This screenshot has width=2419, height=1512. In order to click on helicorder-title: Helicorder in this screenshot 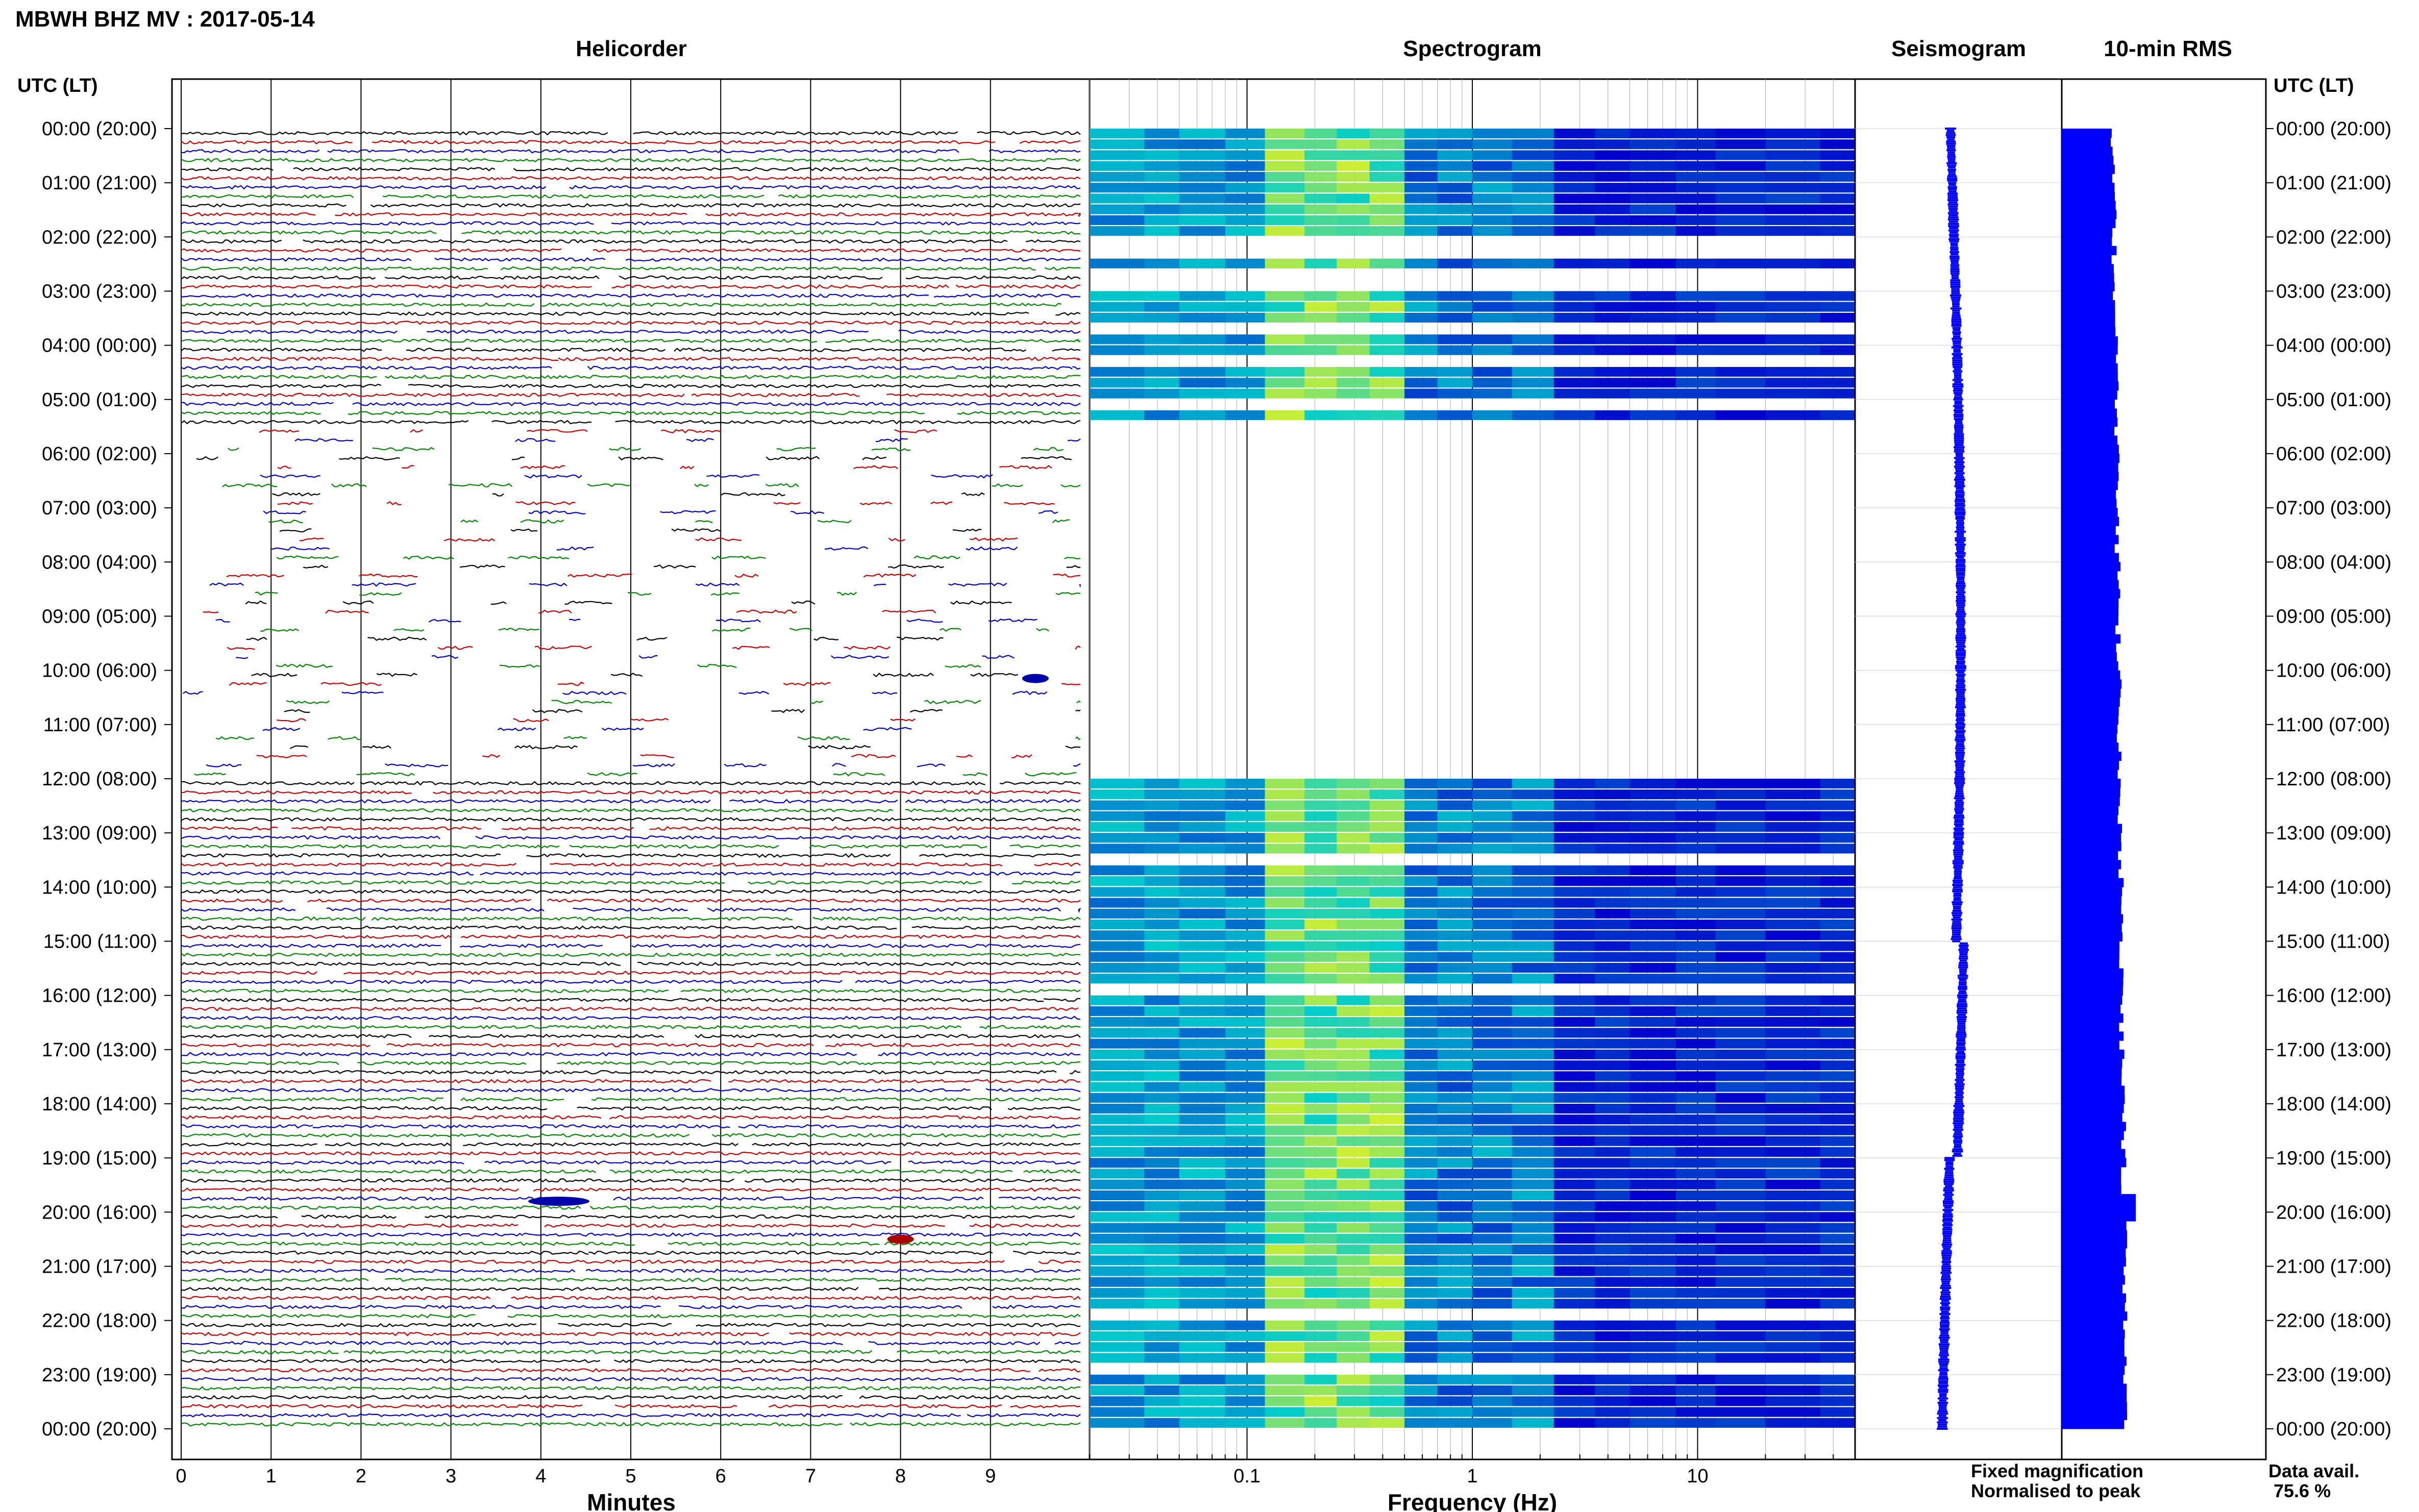, I will do `click(631, 48)`.